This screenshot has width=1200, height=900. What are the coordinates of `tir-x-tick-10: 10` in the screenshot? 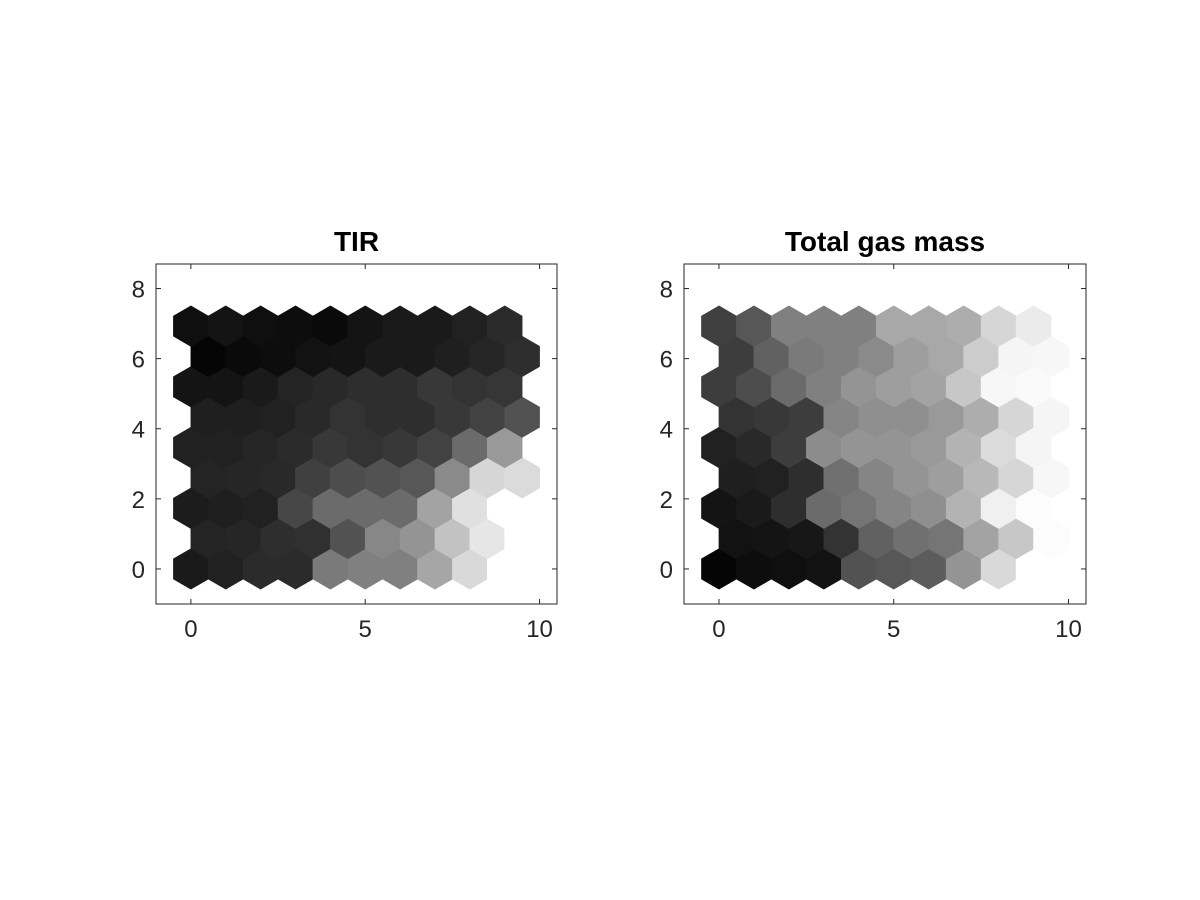 It's located at (539, 629).